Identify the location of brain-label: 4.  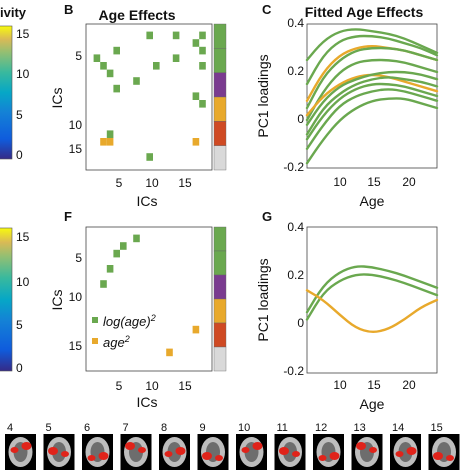
(10, 428).